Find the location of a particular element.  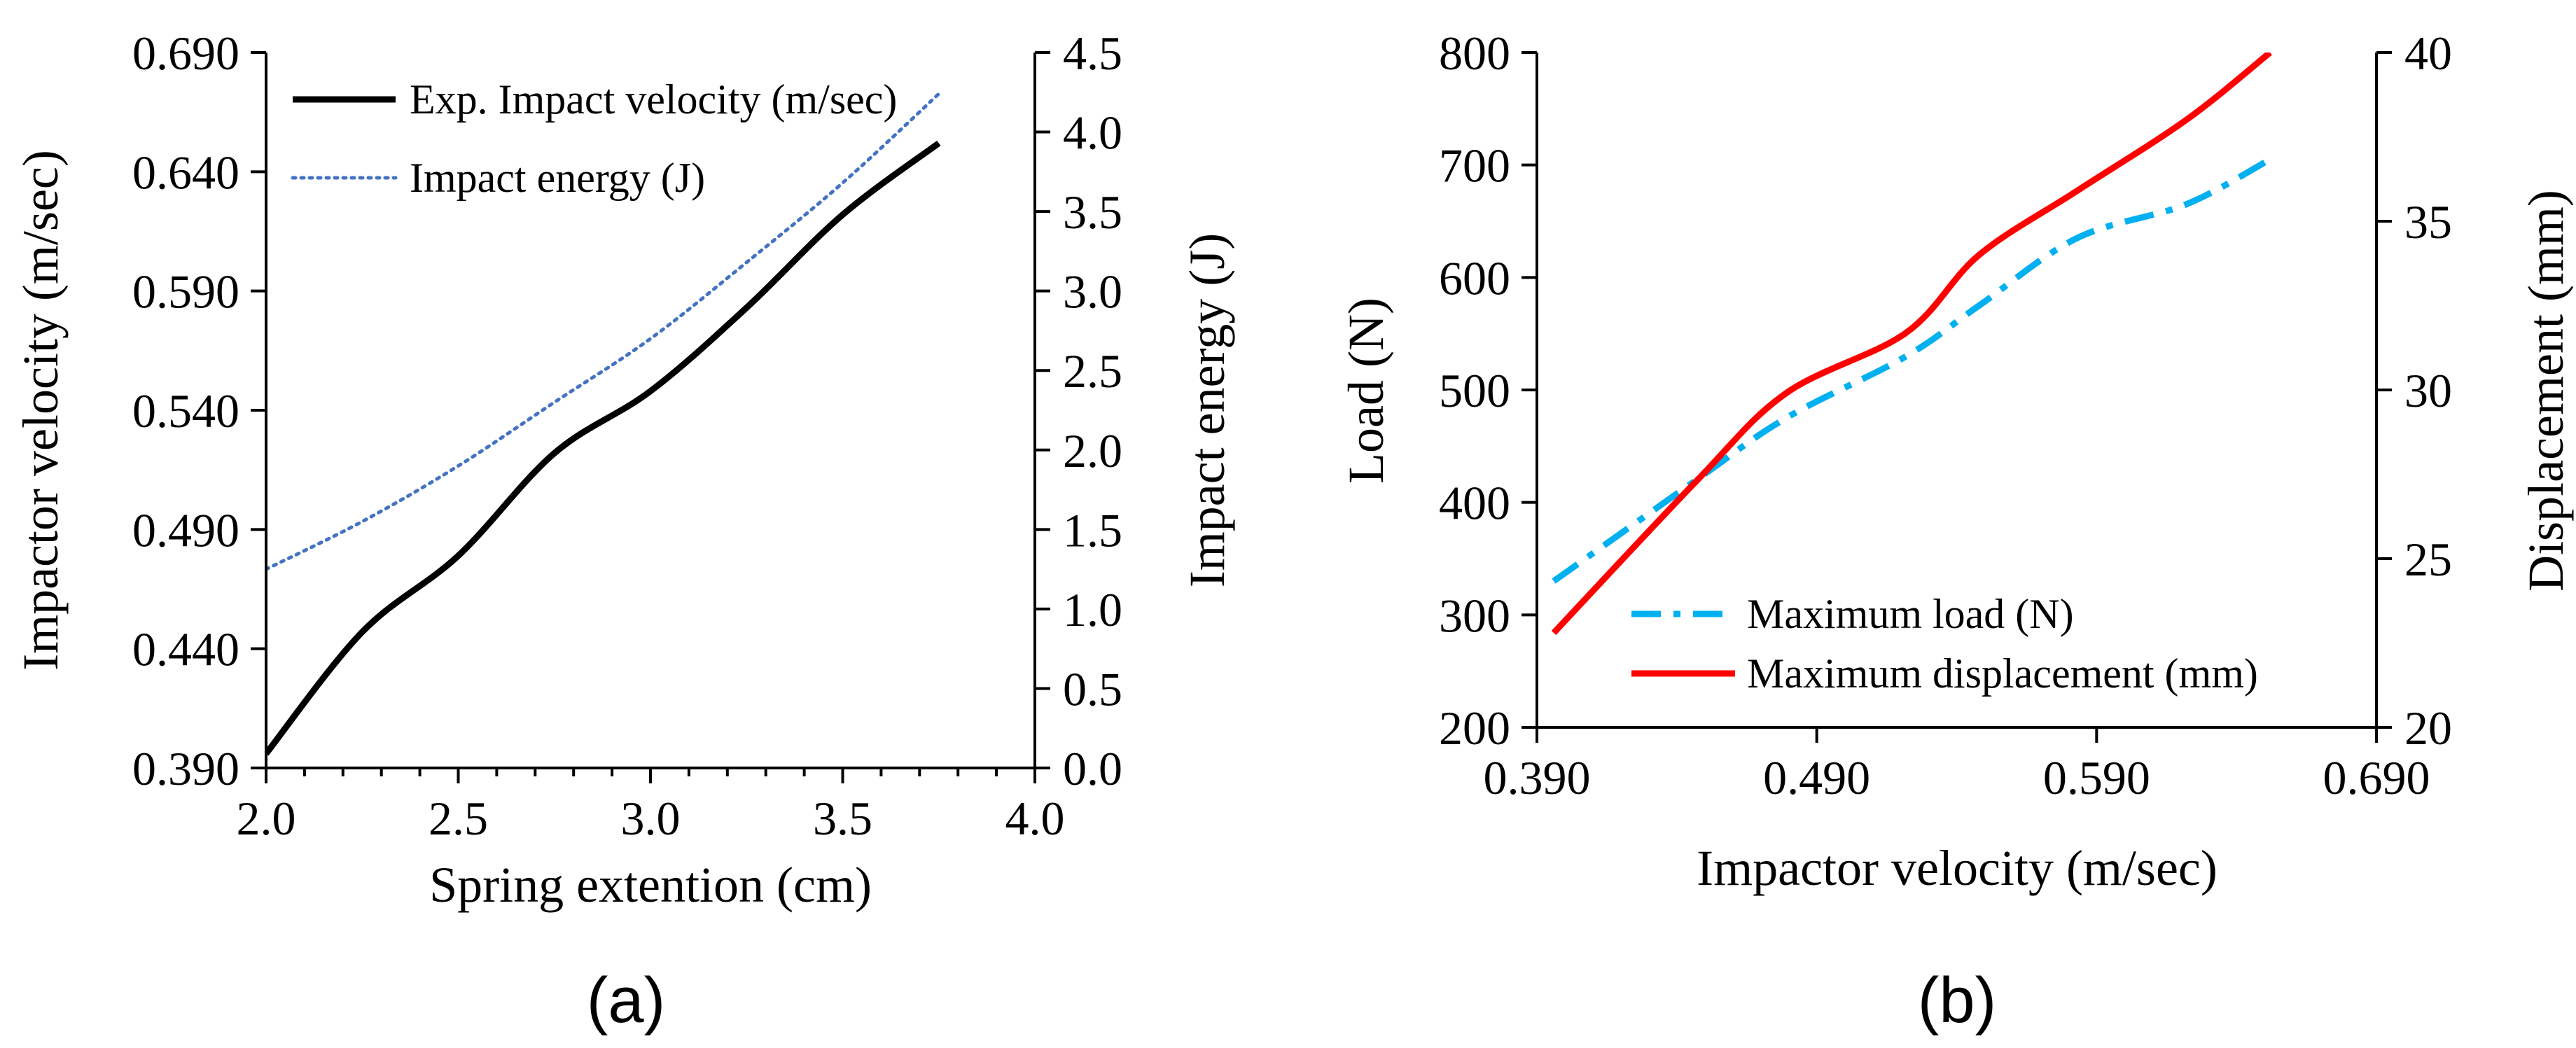

chart-b-y2-tick-label: 30 is located at coordinates (2428, 390).